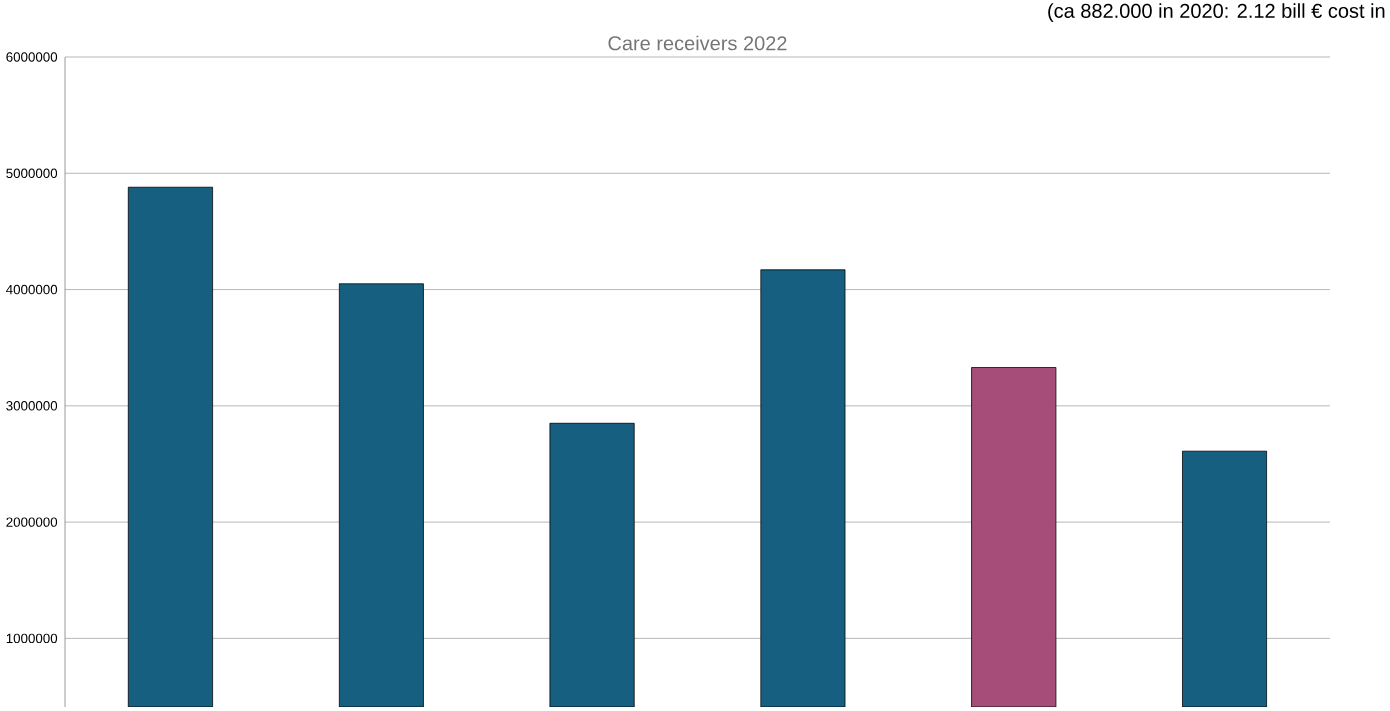 The image size is (1390, 711). What do you see at coordinates (32, 406) in the screenshot?
I see `y-tick-label: 3000000` at bounding box center [32, 406].